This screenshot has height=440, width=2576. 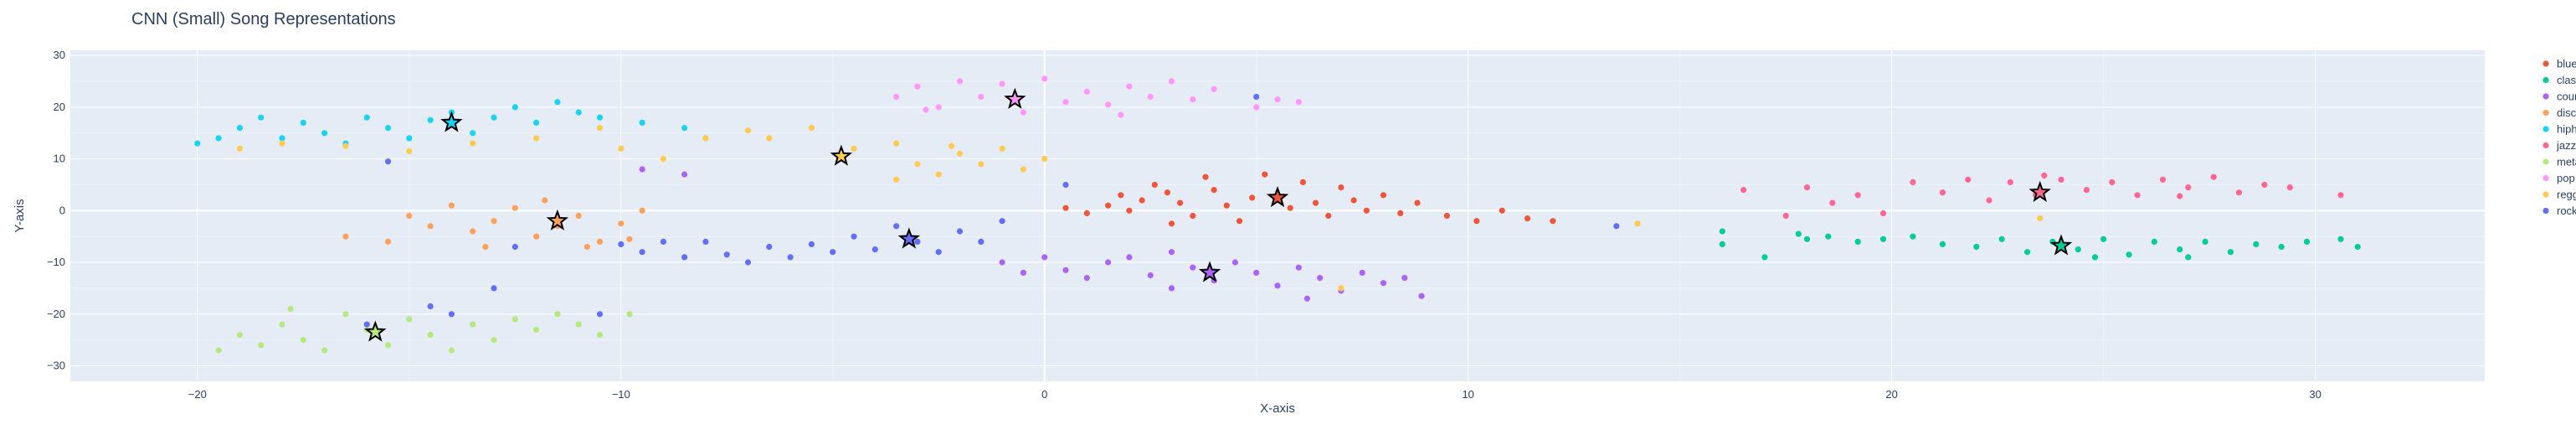 What do you see at coordinates (621, 394) in the screenshot?
I see `x-tick-label: −10` at bounding box center [621, 394].